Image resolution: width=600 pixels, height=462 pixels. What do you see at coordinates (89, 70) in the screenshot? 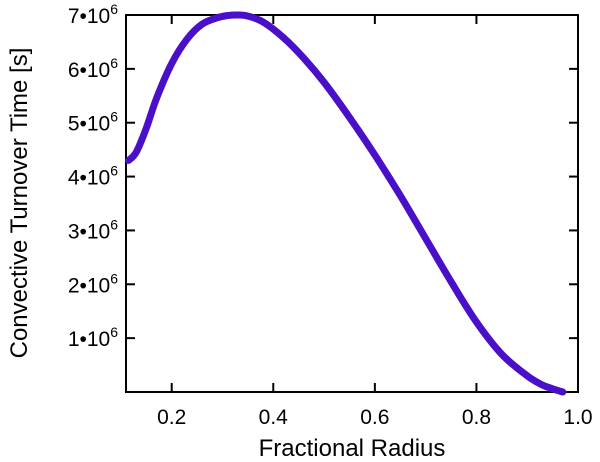
I see `y-tick-mantissa: 6•10` at bounding box center [89, 70].